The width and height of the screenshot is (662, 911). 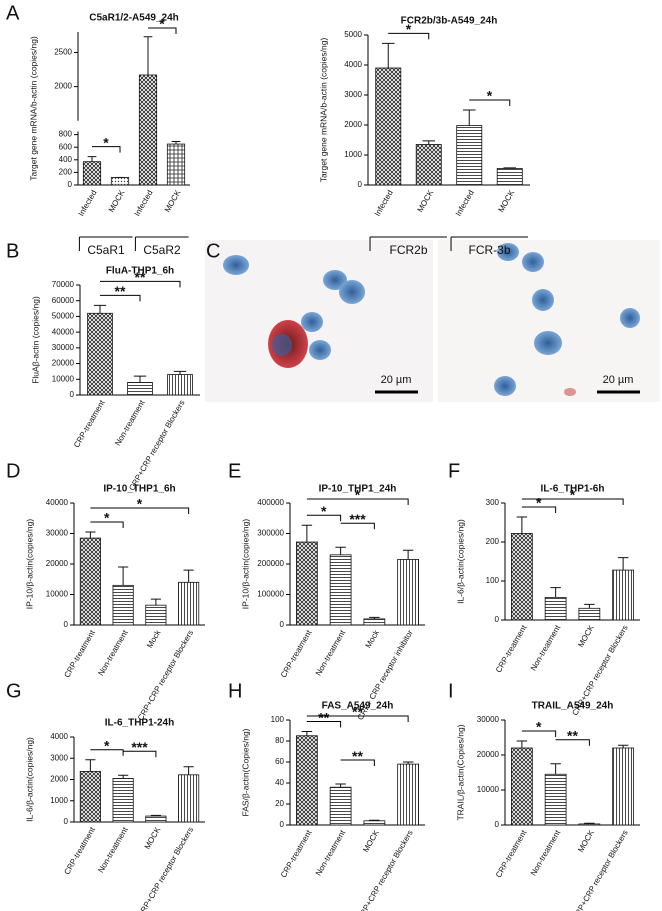 What do you see at coordinates (408, 250) in the screenshot?
I see `group-label: FCR2b` at bounding box center [408, 250].